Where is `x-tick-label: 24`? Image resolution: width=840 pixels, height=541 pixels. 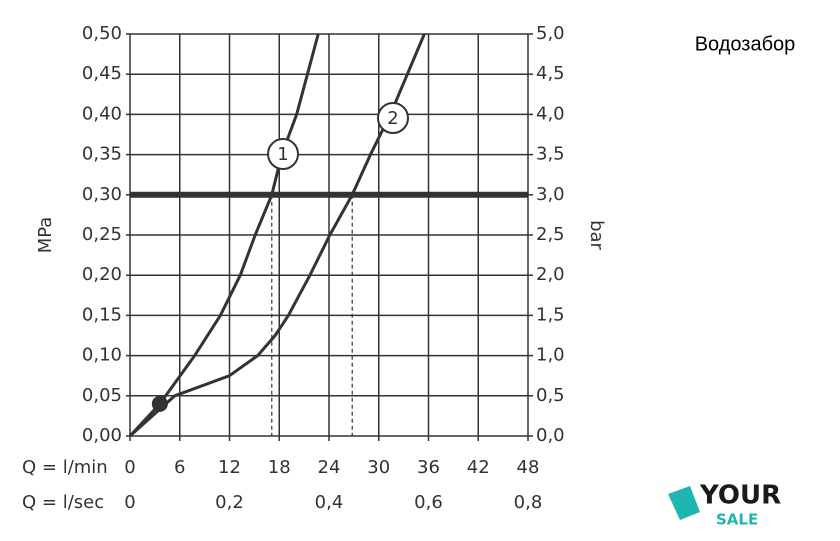 x-tick-label: 24 is located at coordinates (329, 467).